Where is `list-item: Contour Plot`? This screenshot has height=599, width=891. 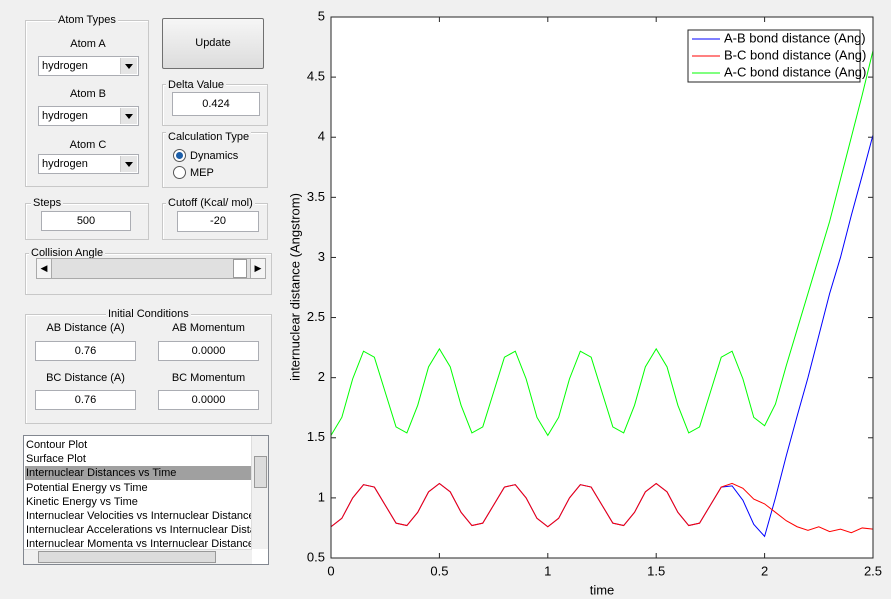
list-item: Contour Plot is located at coordinates (57, 445).